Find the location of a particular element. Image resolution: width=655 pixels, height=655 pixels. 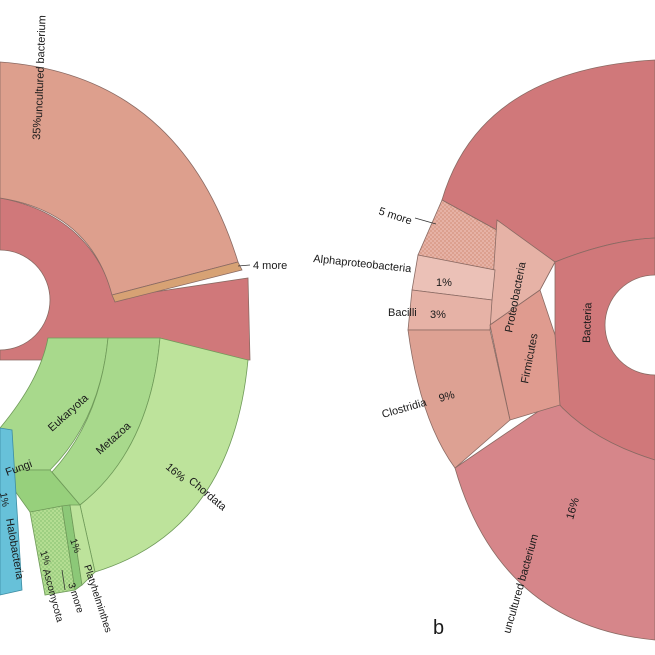

segment-a-halobacteria is located at coordinates (11, 511).